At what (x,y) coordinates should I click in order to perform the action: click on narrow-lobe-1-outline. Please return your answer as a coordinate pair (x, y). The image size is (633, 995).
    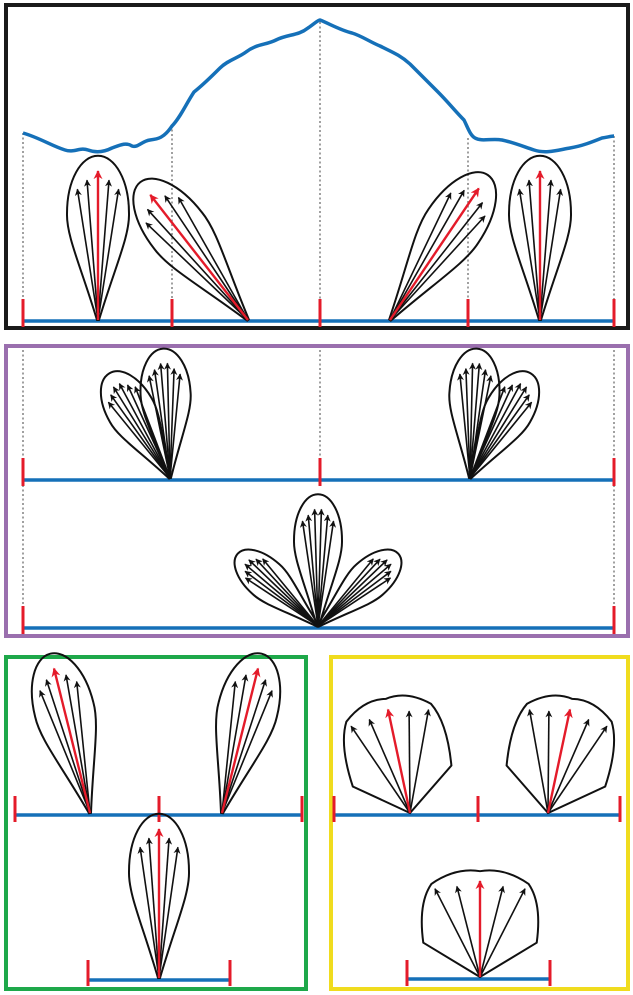
    Looking at the image, I should click on (63, 733).